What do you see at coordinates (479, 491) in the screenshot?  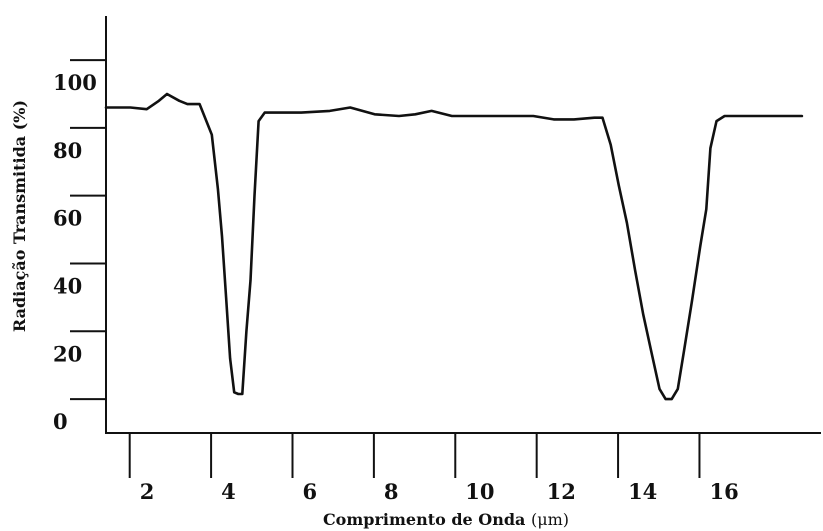 I see `x-tick-label: 10` at bounding box center [479, 491].